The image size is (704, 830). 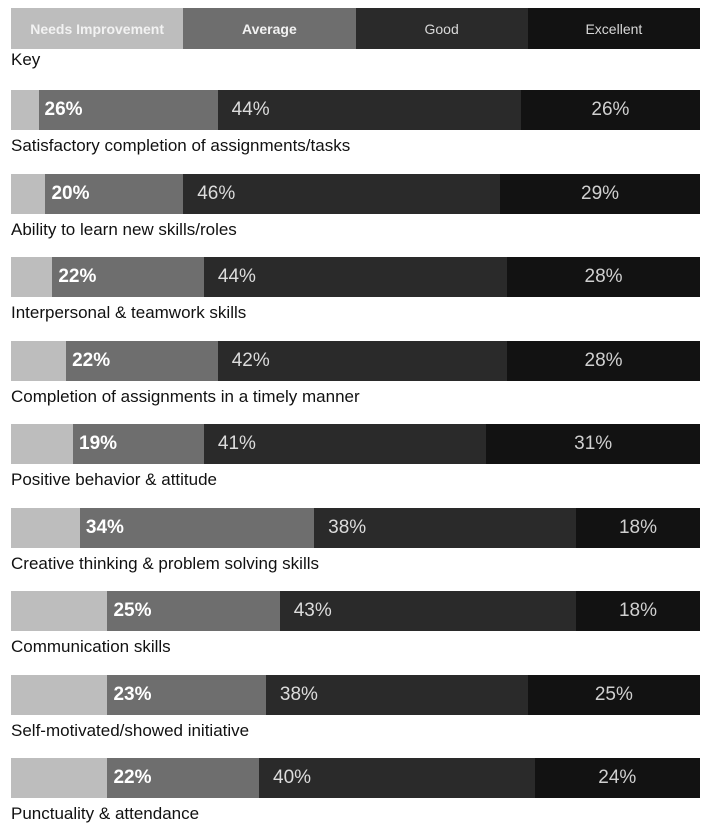 What do you see at coordinates (98, 443) in the screenshot?
I see `data-label: 19%` at bounding box center [98, 443].